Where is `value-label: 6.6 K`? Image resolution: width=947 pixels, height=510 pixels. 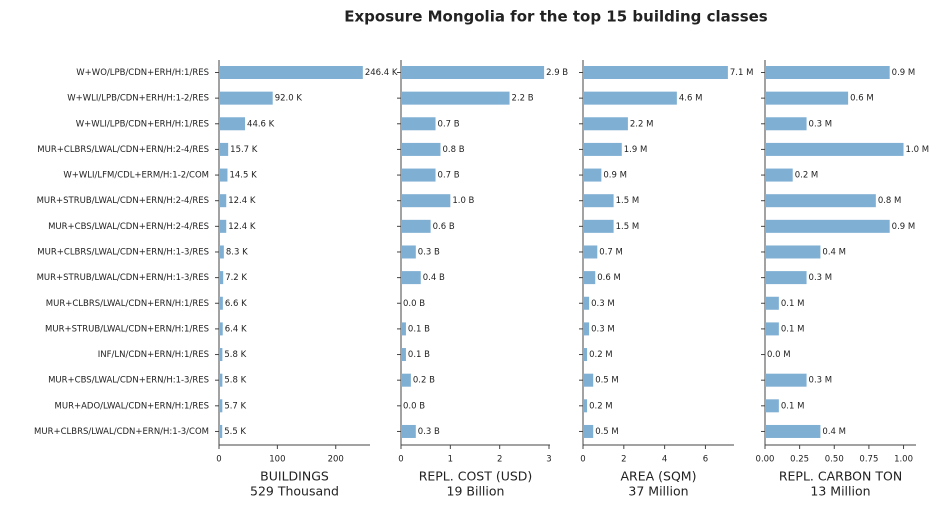
value-label: 6.6 K is located at coordinates (236, 304).